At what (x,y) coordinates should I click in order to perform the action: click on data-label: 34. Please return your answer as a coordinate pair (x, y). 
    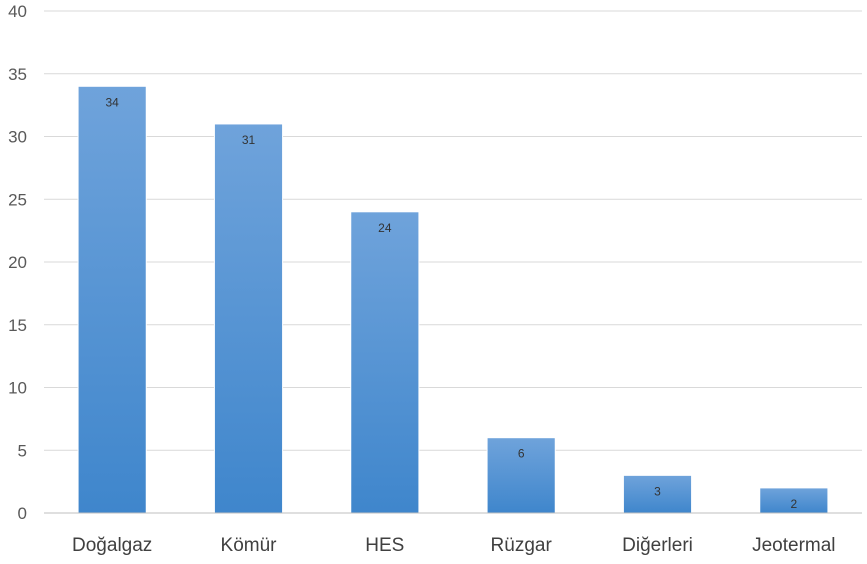
    Looking at the image, I should click on (112, 102).